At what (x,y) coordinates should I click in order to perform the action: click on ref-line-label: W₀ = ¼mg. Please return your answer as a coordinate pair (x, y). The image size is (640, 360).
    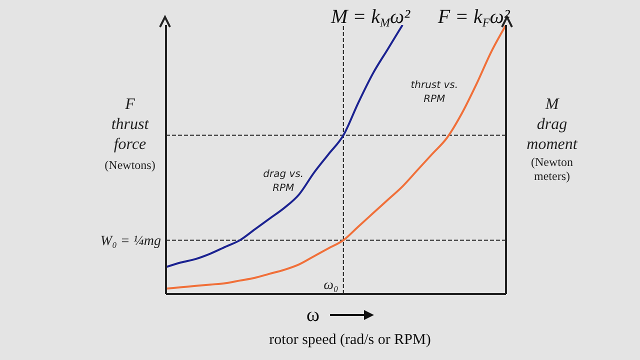
    Looking at the image, I should click on (130, 242).